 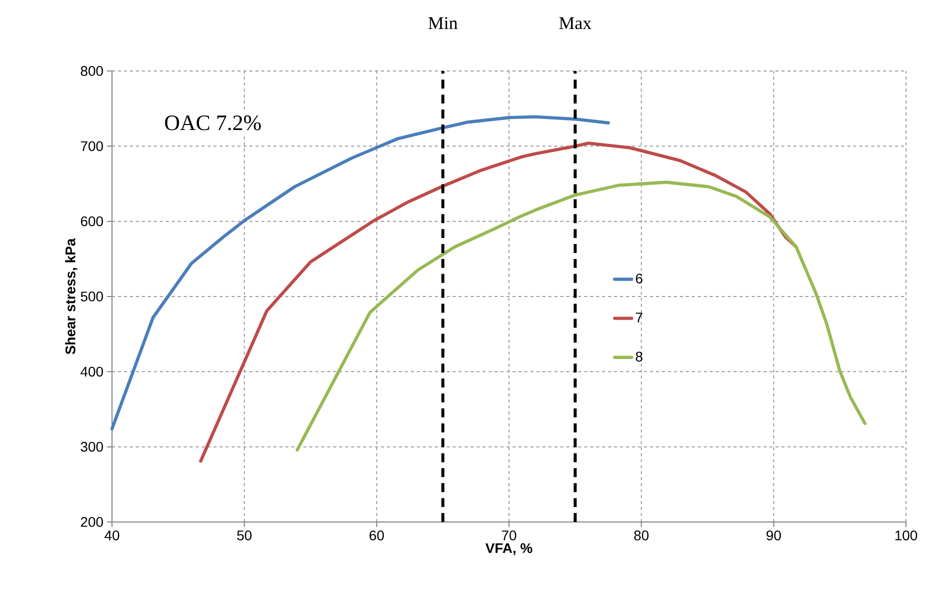 What do you see at coordinates (244, 535) in the screenshot?
I see `x-tick-label: 50` at bounding box center [244, 535].